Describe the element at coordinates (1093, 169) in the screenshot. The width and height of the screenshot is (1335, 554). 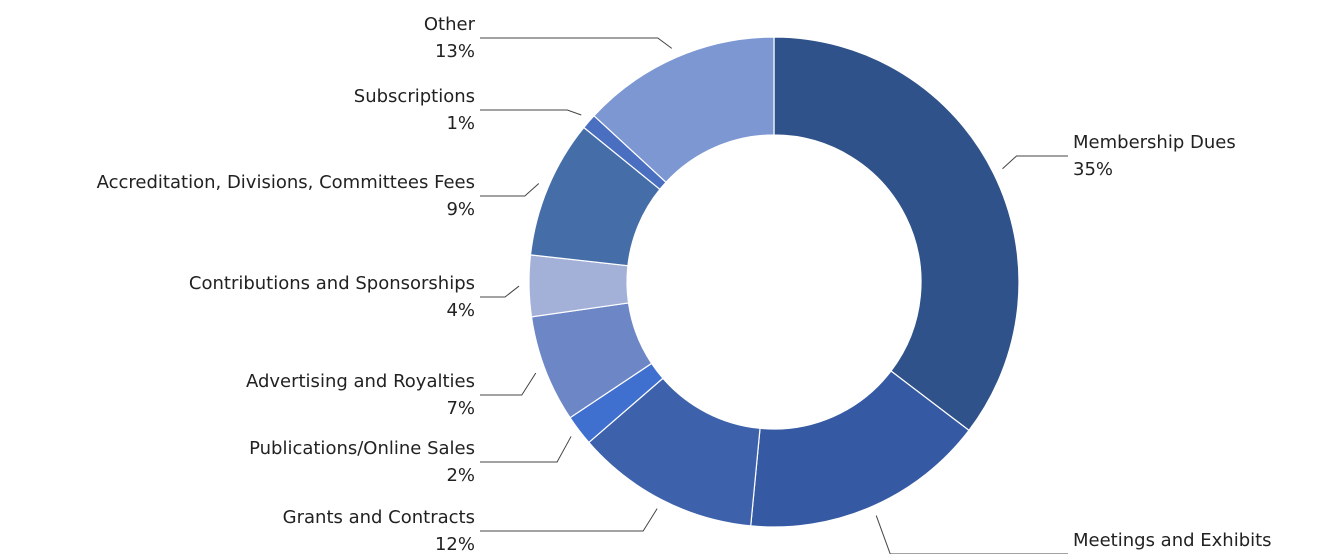
I see `slice-value-label: 35%` at that location.